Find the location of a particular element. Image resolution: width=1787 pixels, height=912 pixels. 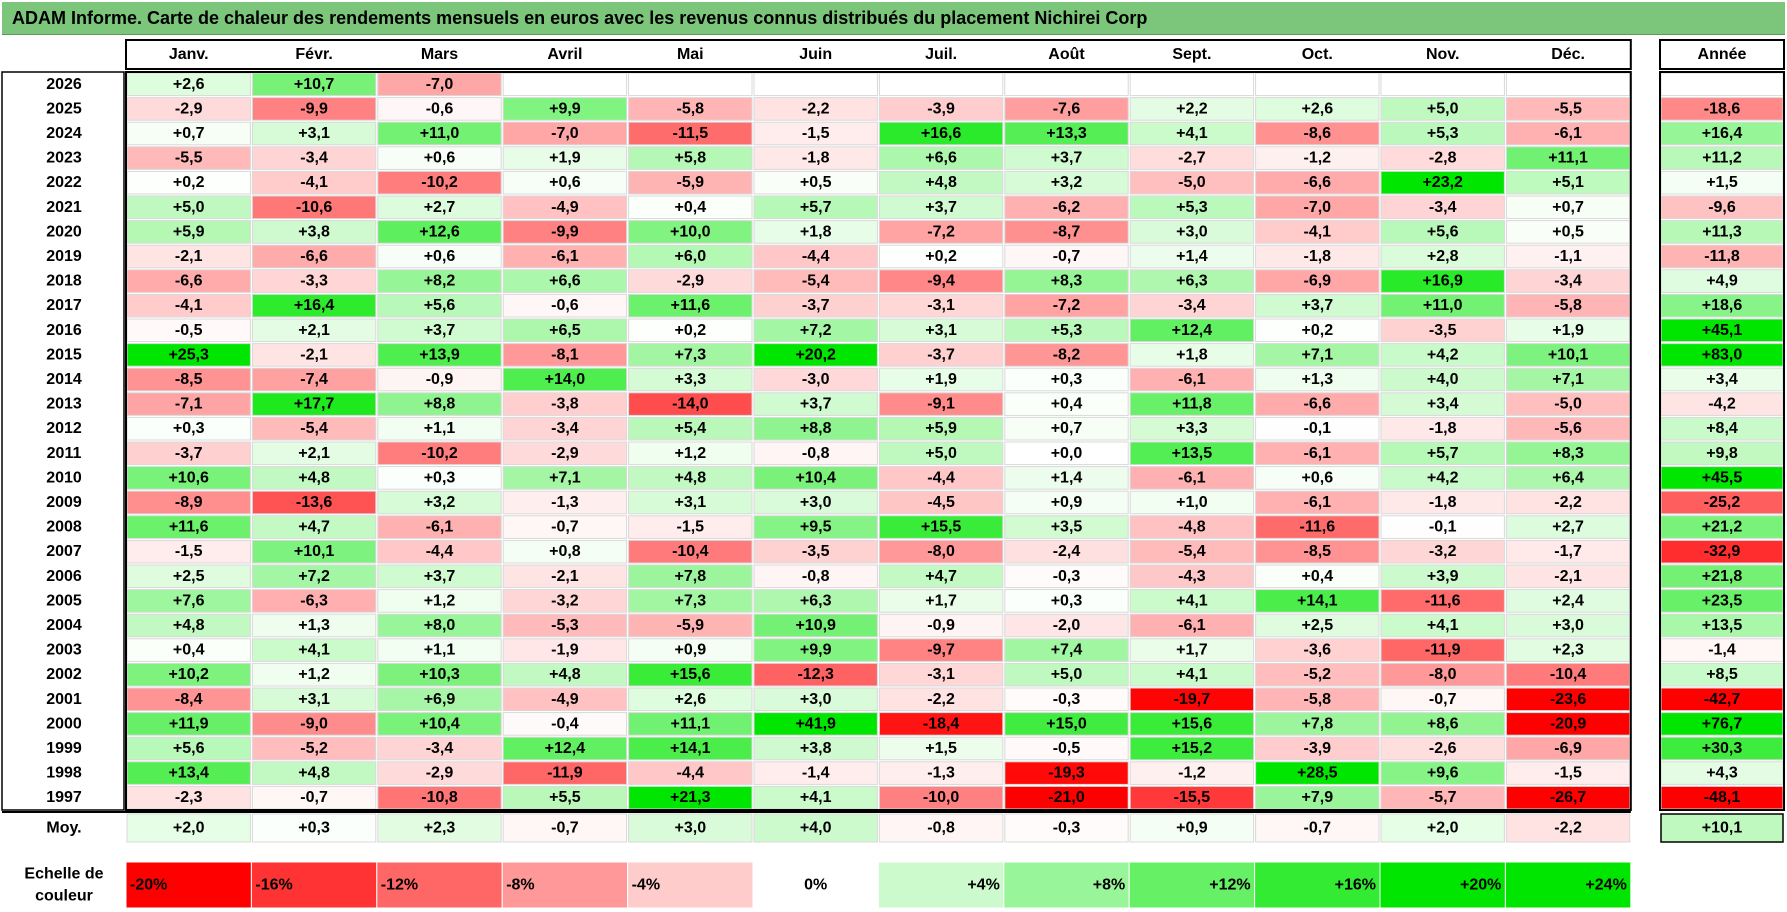

cell-value: +0,9 is located at coordinates (691, 650).